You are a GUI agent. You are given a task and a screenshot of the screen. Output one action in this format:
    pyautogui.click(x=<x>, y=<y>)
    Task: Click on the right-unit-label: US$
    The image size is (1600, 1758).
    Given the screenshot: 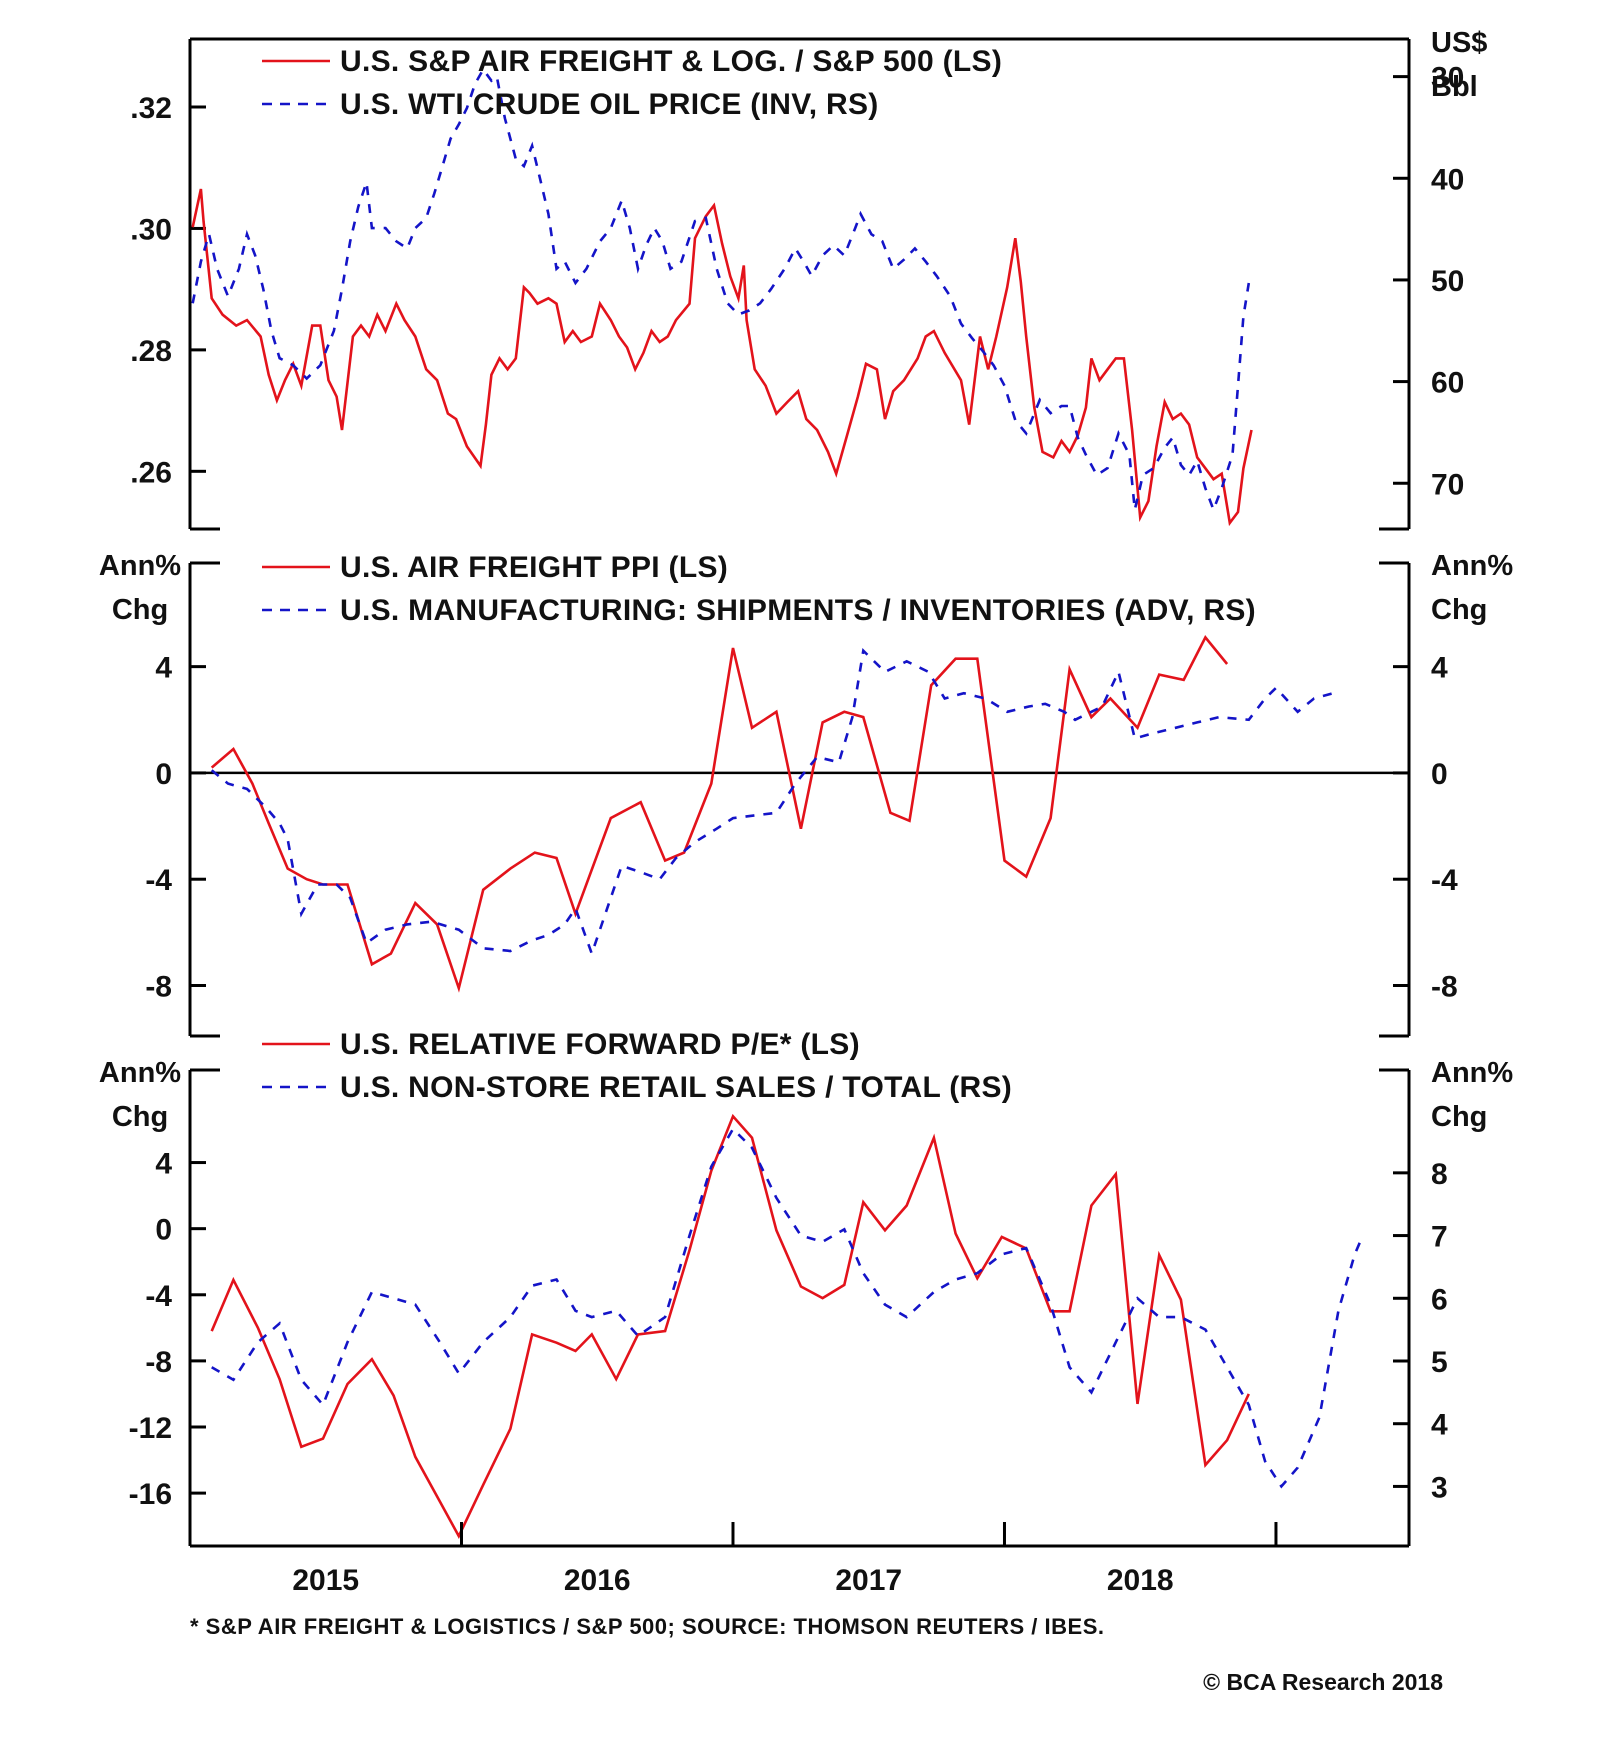 What is the action you would take?
    pyautogui.click(x=1459, y=43)
    